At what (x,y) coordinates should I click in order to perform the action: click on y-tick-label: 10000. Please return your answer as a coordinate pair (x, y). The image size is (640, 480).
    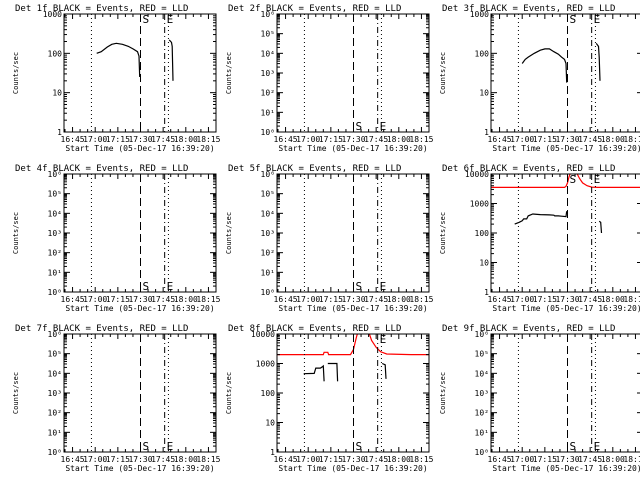
    Looking at the image, I should click on (477, 174).